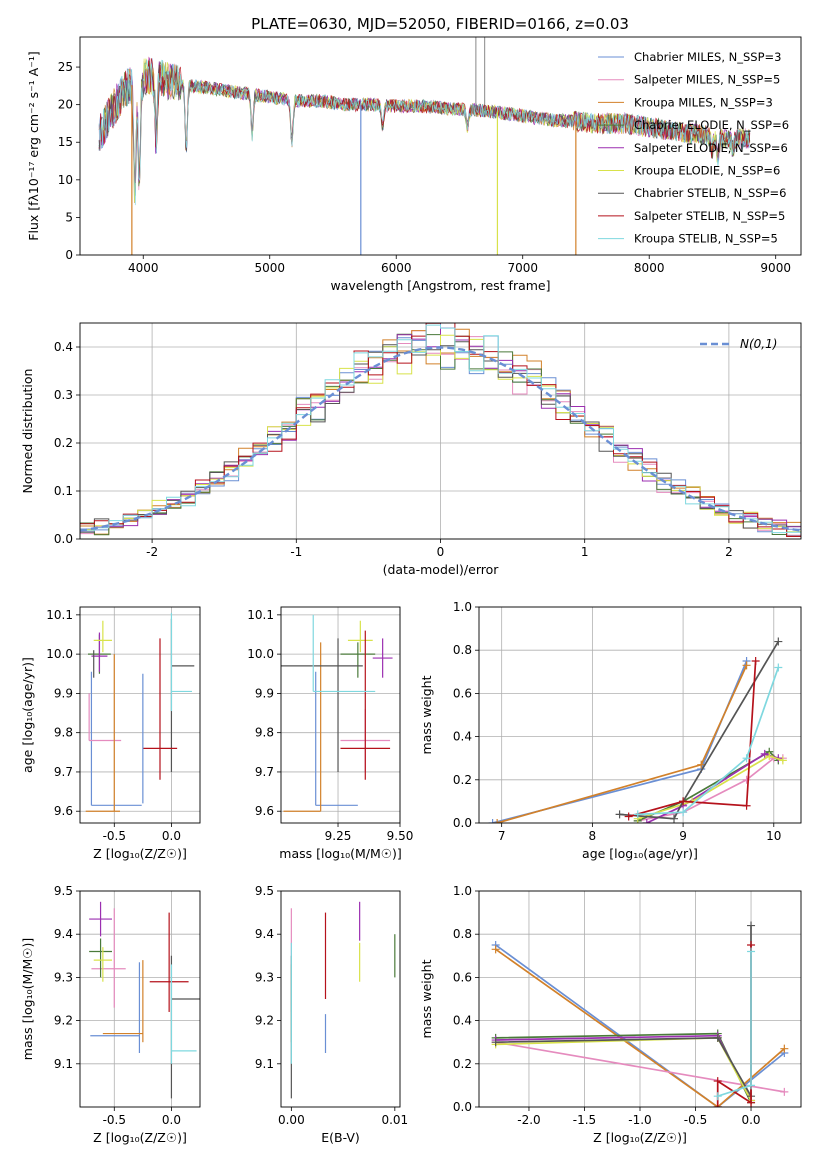 The width and height of the screenshot is (819, 1170). Describe the element at coordinates (264, 1021) in the screenshot. I see `mass_vs_ebv-ytick-label-1: 9.2` at that location.